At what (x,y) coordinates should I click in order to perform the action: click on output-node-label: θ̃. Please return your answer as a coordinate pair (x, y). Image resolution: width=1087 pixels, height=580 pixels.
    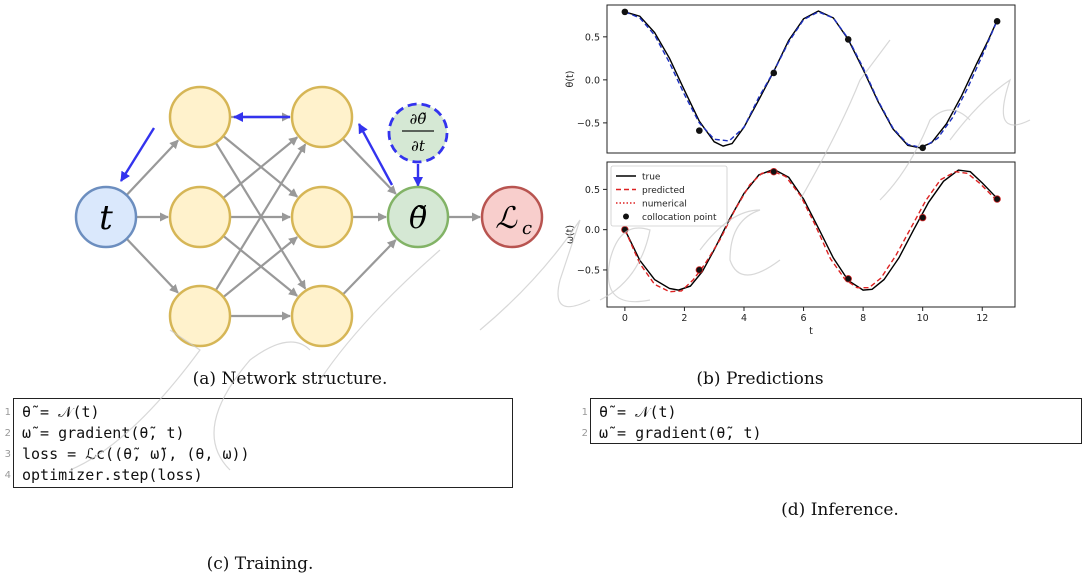
    Looking at the image, I should click on (418, 218).